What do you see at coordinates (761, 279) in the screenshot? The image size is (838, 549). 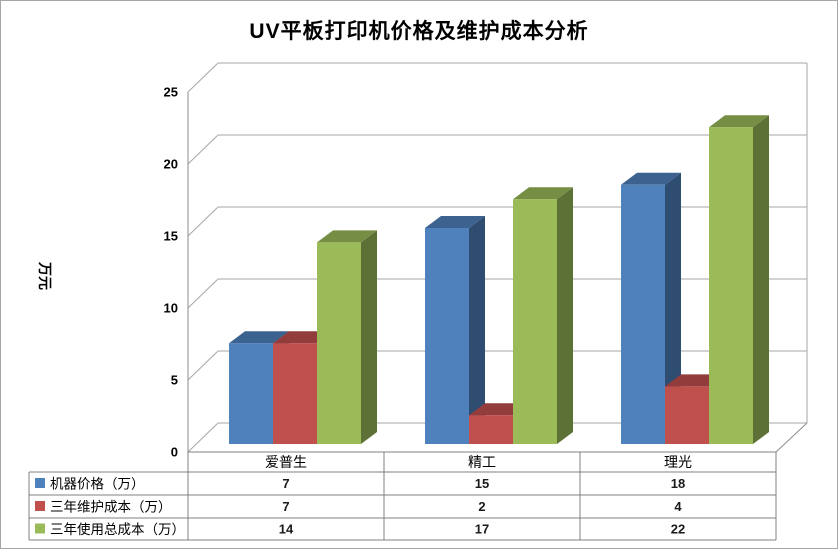 I see `bar-side-三年使用总成本（万）-理光` at bounding box center [761, 279].